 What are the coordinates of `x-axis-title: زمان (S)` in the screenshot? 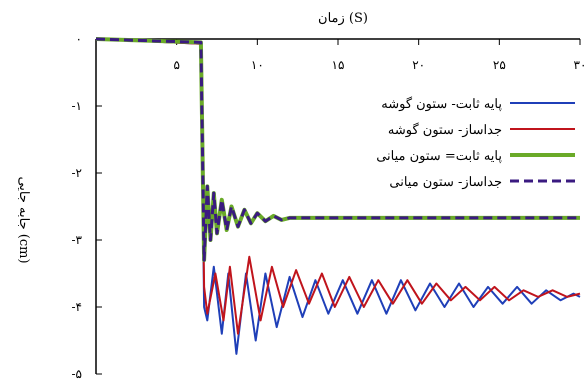 It's located at (343, 18).